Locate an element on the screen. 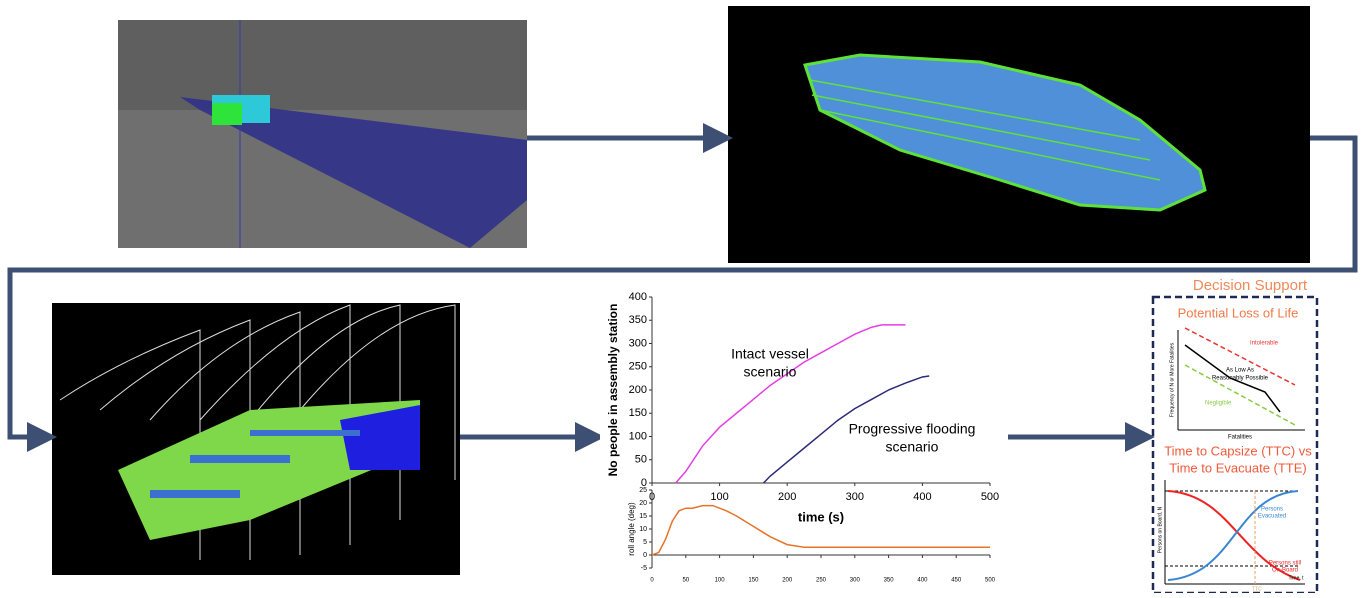  risk-label: Reasonably Possible is located at coordinates (1240, 379).